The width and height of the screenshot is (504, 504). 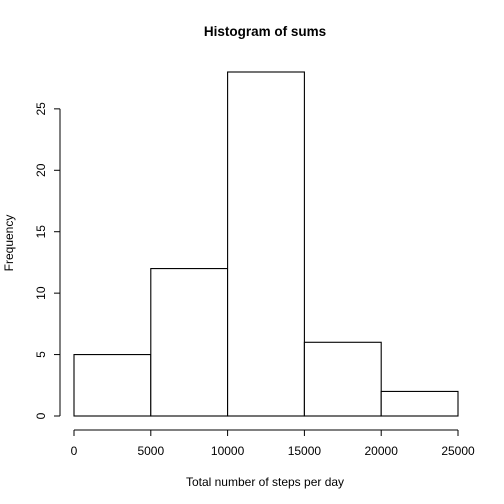 What do you see at coordinates (265, 31) in the screenshot?
I see `chart-title: Histogram of sums` at bounding box center [265, 31].